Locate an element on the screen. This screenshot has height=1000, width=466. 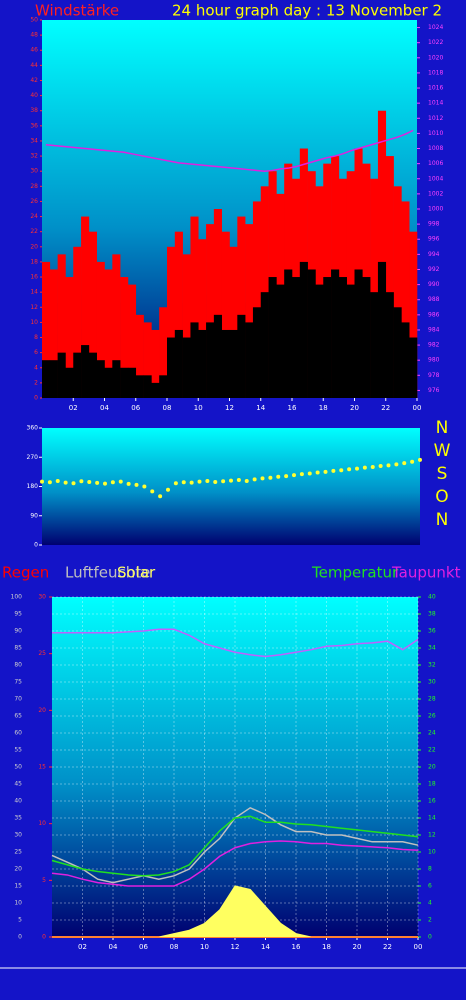
y2-tick-label: 22 is located at coordinates (432, 750).